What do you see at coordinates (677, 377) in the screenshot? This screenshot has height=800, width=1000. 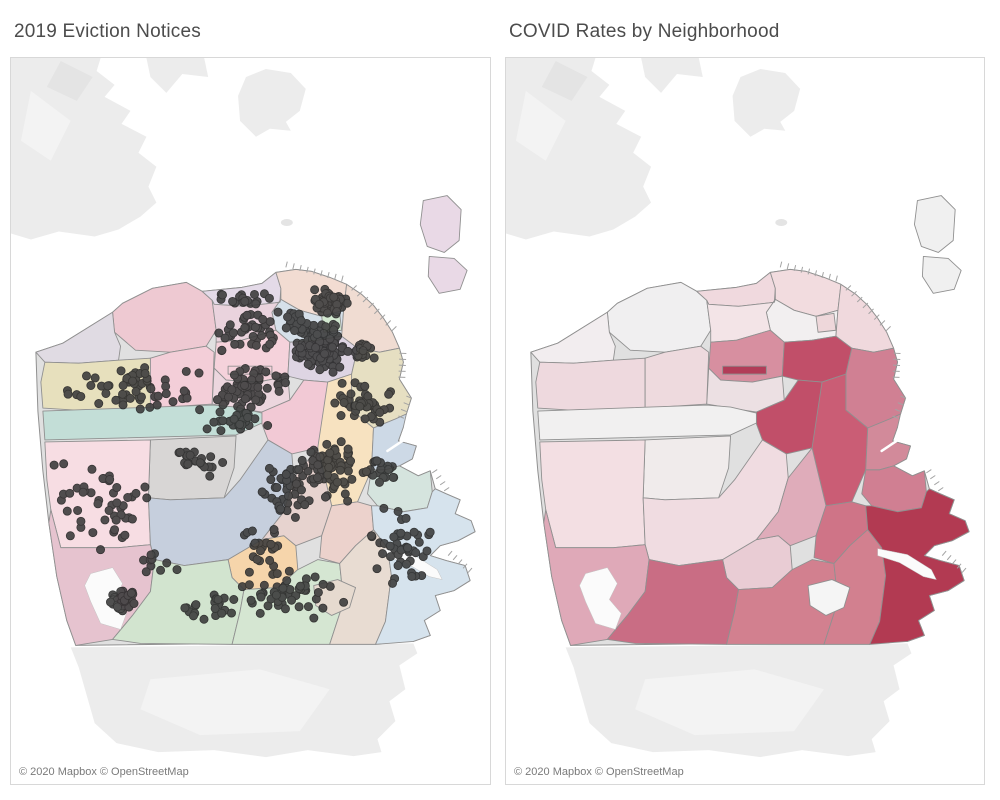 I see `region-inner-richmond` at bounding box center [677, 377].